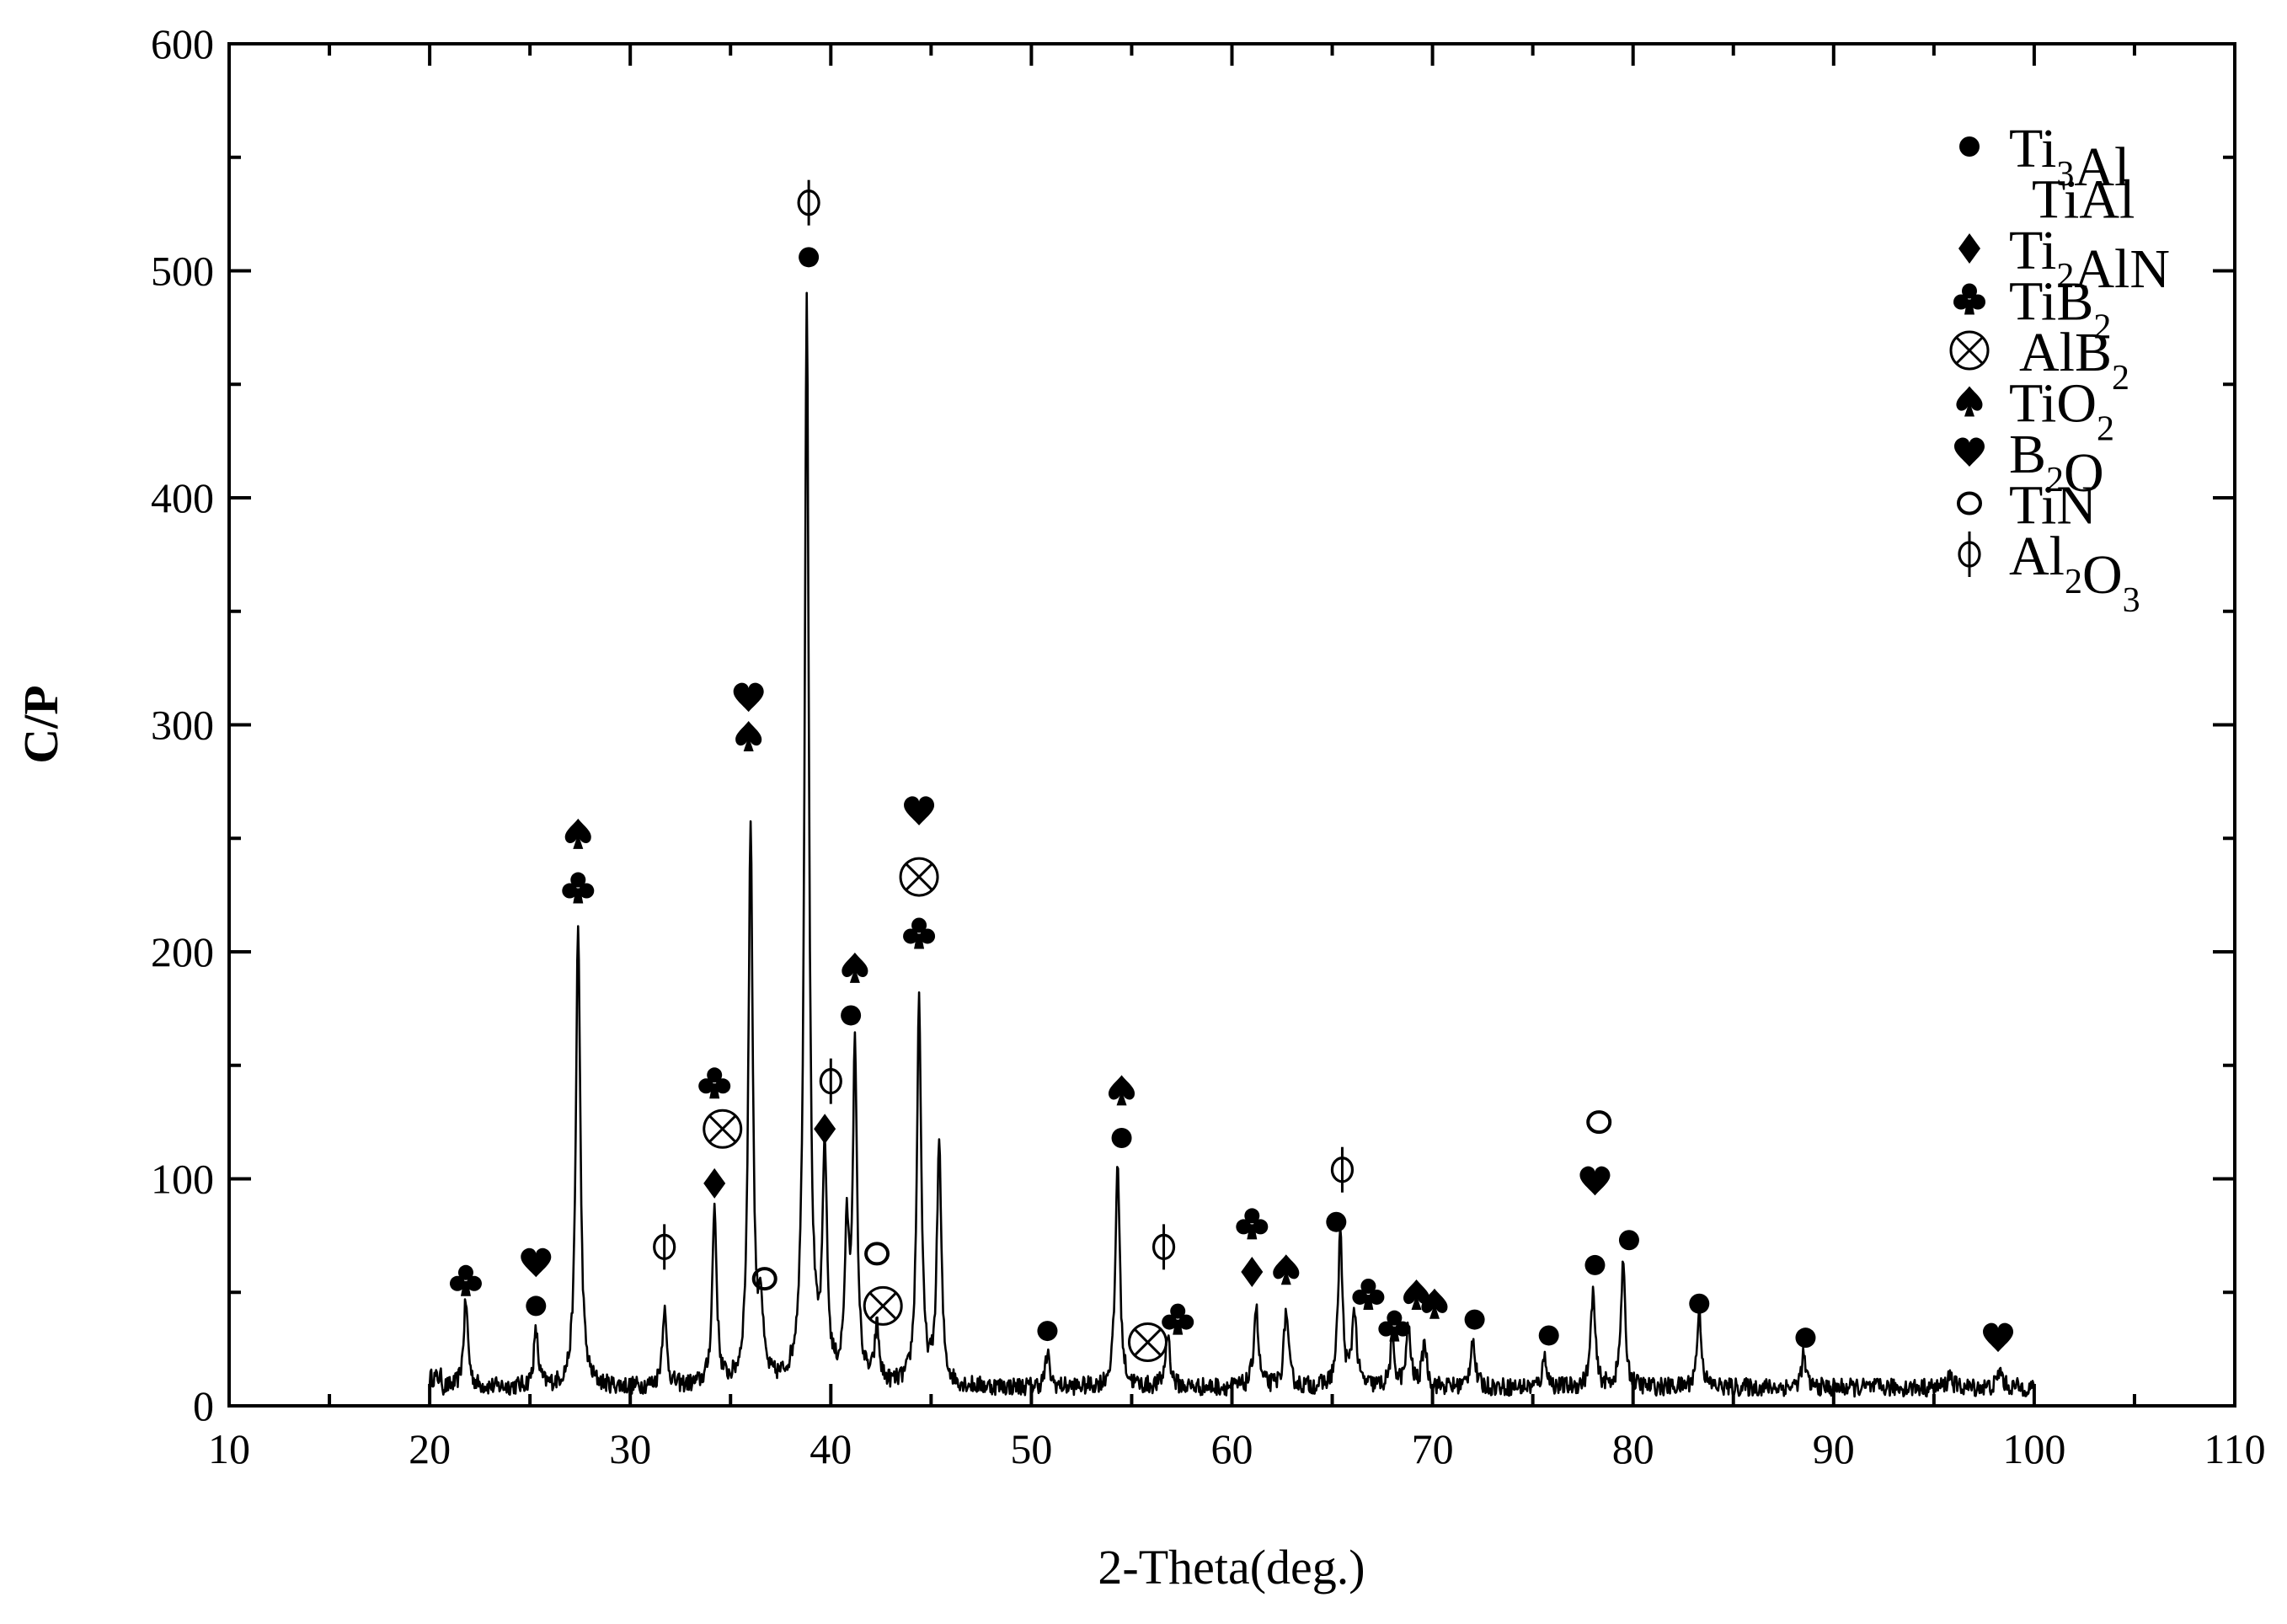  What do you see at coordinates (2234, 1448) in the screenshot?
I see `x-tick-label: 110` at bounding box center [2234, 1448].